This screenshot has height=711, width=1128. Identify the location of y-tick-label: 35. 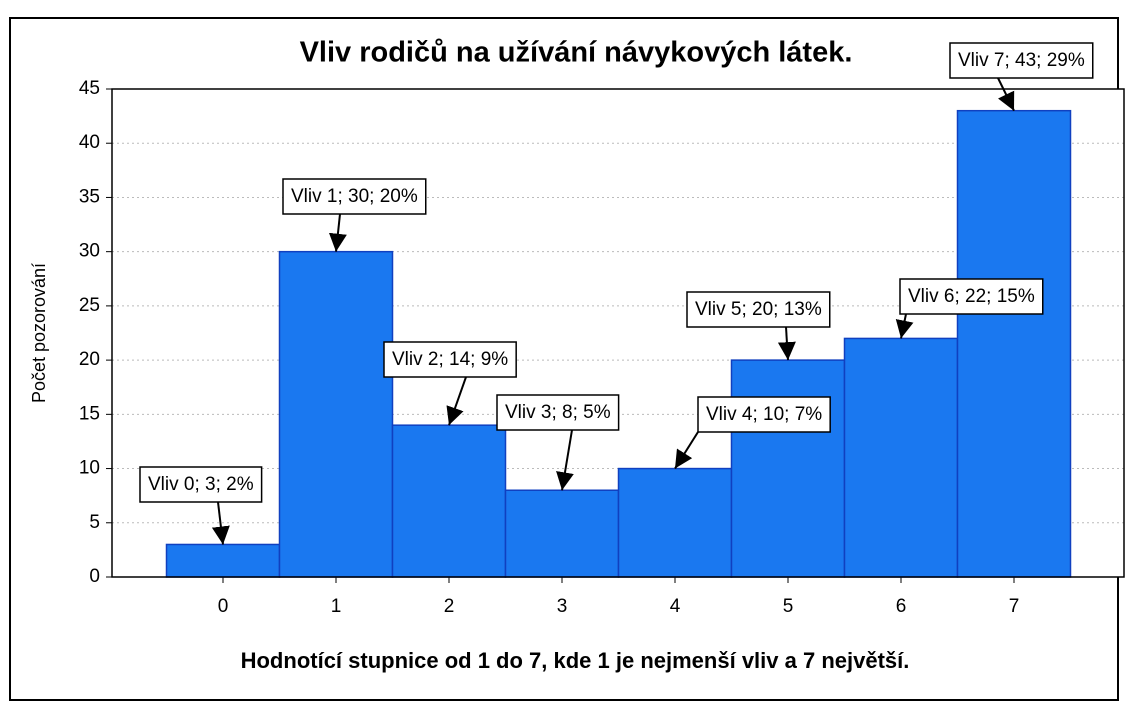
(89, 196).